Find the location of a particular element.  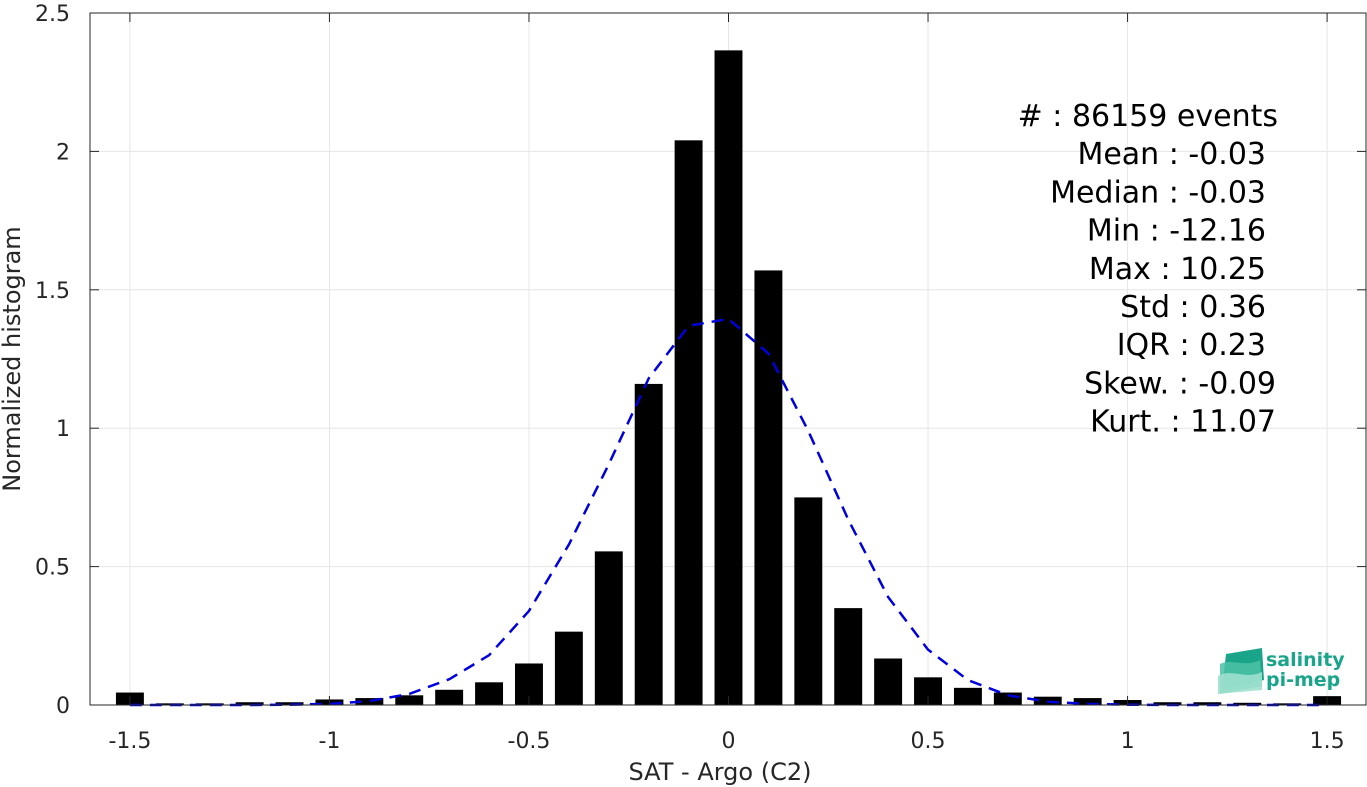

logo-waves-icon is located at coordinates (1241, 671).